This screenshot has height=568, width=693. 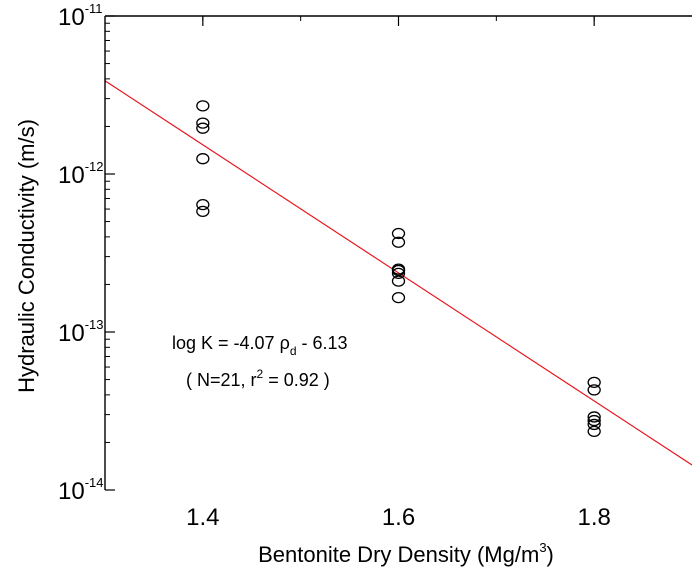 I want to click on x-axis-title-sup: 3, so click(x=542, y=547).